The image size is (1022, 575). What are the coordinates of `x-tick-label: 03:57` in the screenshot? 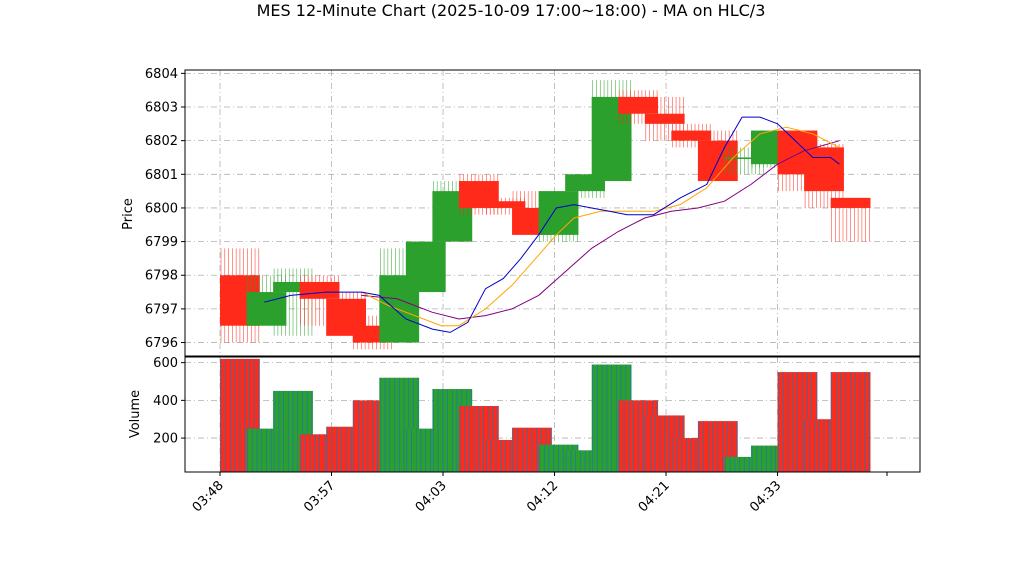 It's located at (319, 496).